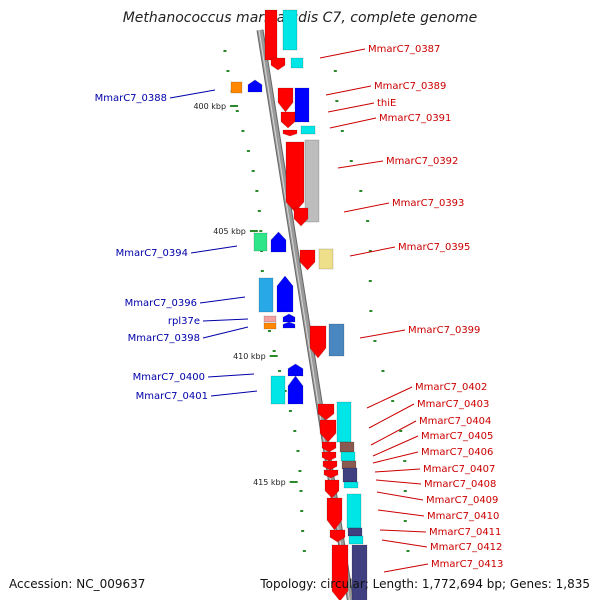 Image resolution: width=600 pixels, height=600 pixels. Describe the element at coordinates (428, 203) in the screenshot. I see `gene-label-forward: MmarC7_0393` at that location.